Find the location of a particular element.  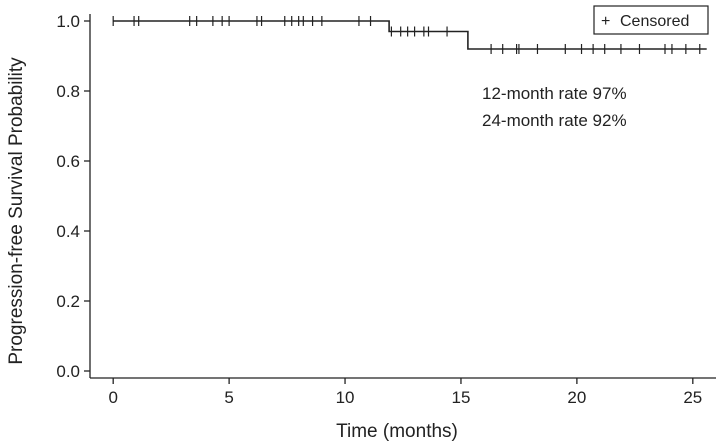

x-tick-label: 15 is located at coordinates (461, 397).